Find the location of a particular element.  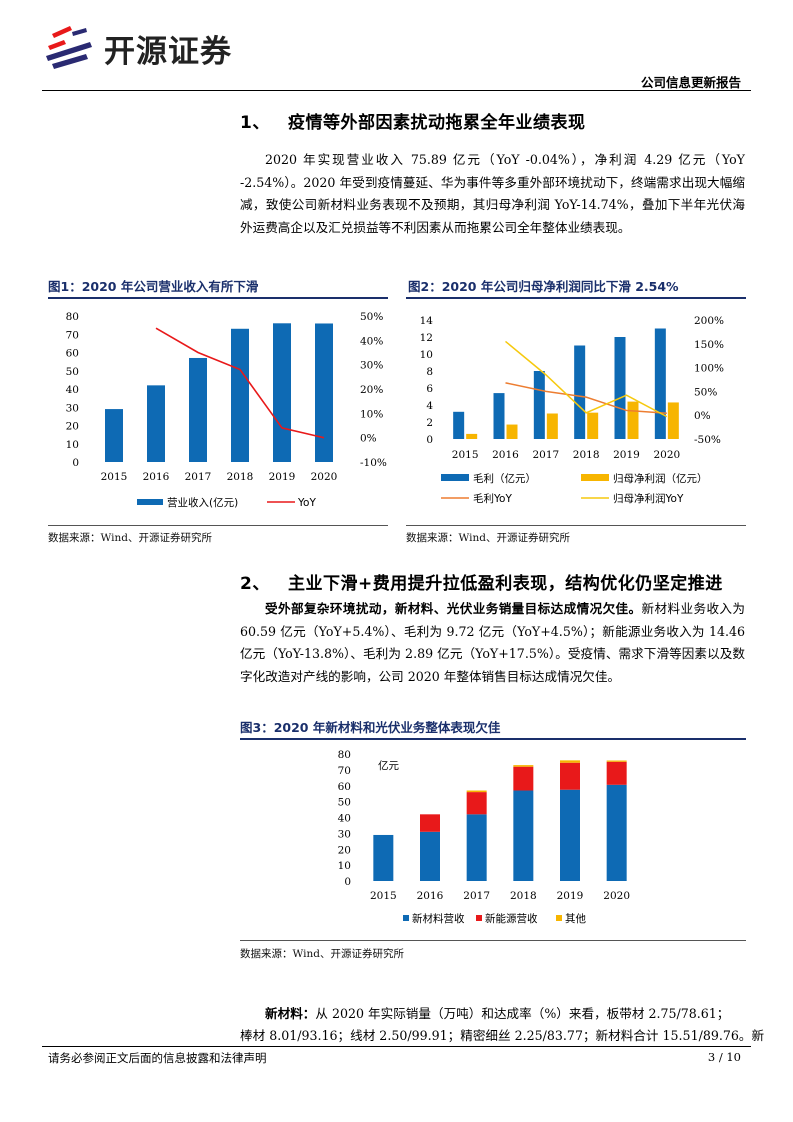

y-right-tick-label: 200% is located at coordinates (709, 321).